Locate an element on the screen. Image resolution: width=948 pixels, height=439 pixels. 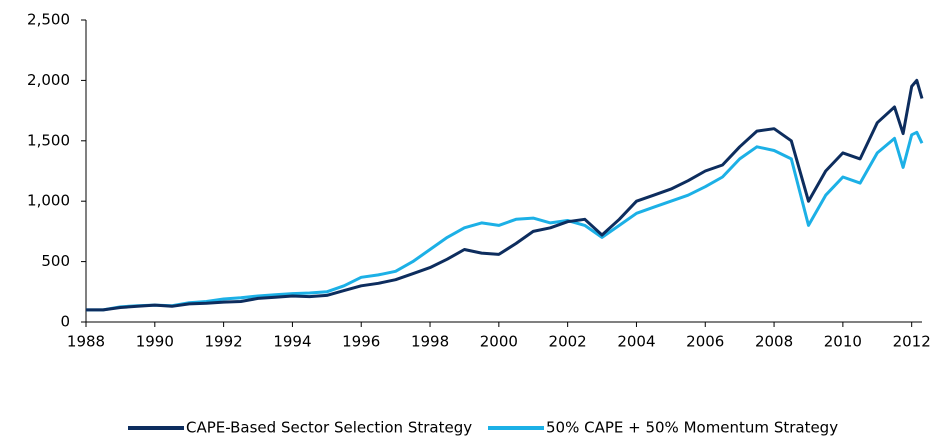
x-tick-label: 2010 is located at coordinates (843, 342).